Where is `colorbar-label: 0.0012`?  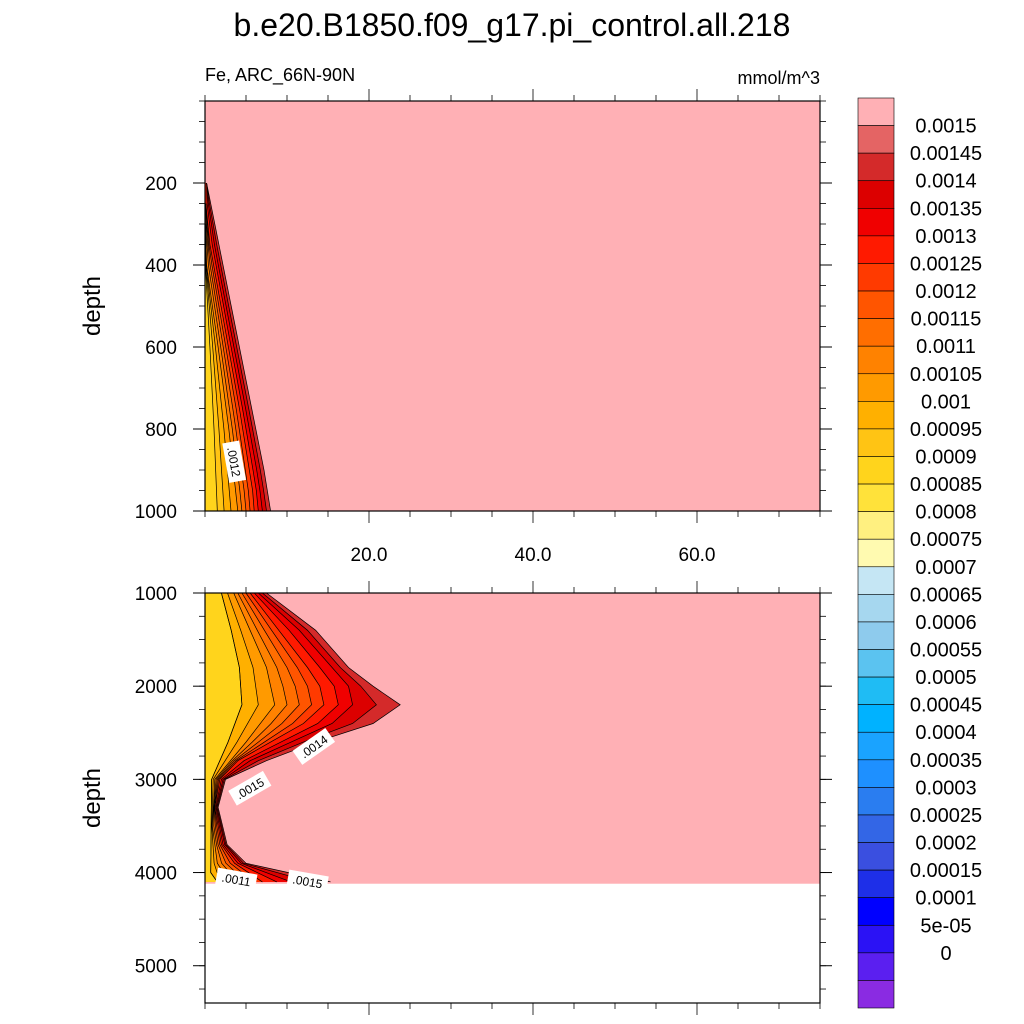 colorbar-label: 0.0012 is located at coordinates (945, 292).